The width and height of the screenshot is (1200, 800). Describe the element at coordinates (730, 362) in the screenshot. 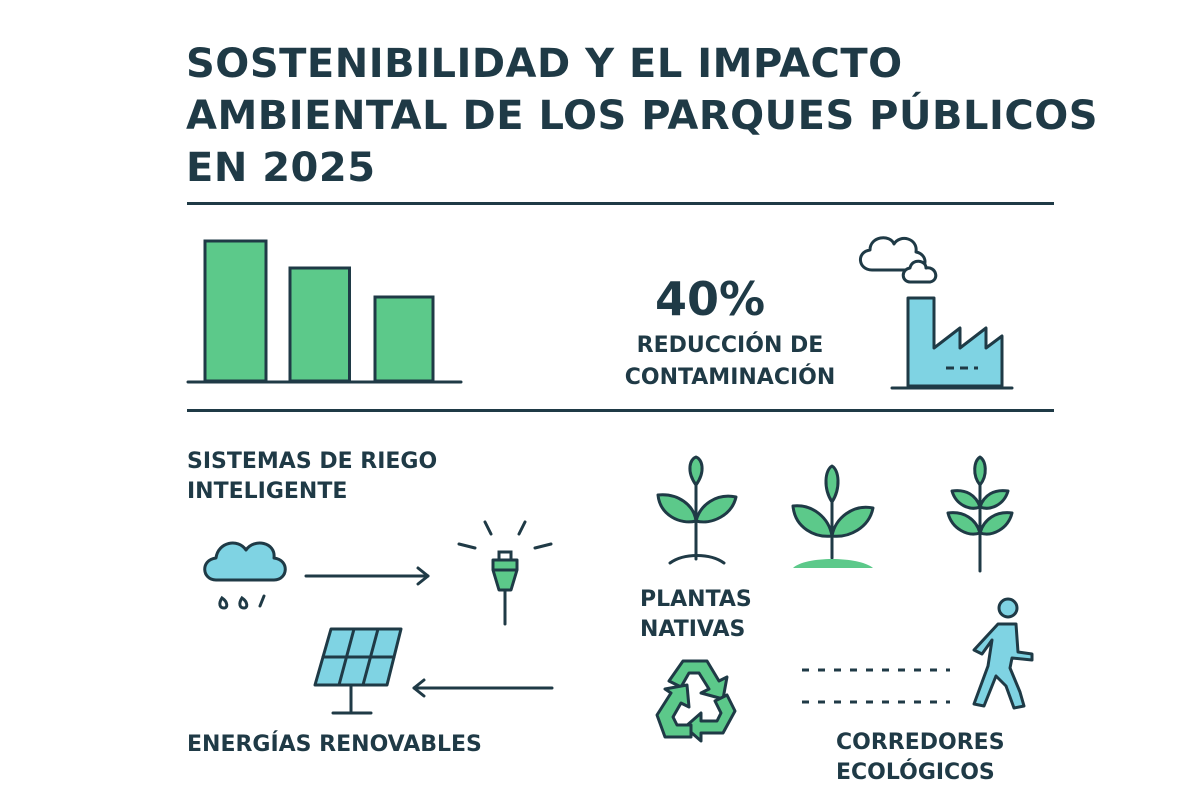

I see `stat-label: REDUCCIÓN DE CONTAMINACIÓN` at that location.